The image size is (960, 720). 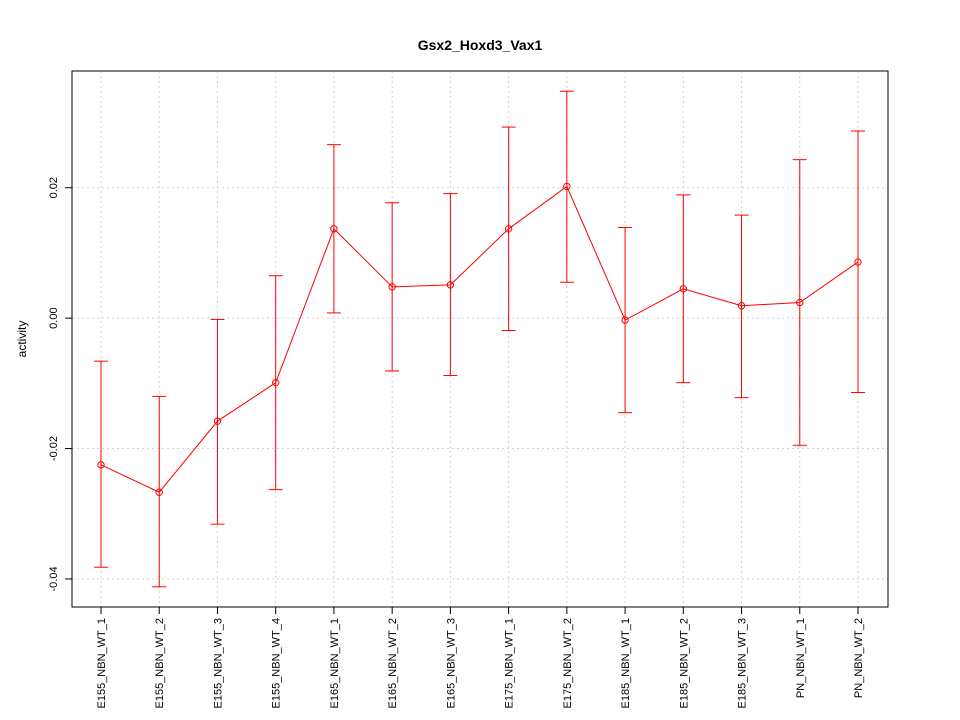 What do you see at coordinates (54, 317) in the screenshot?
I see `y-tick-label: 0.00` at bounding box center [54, 317].